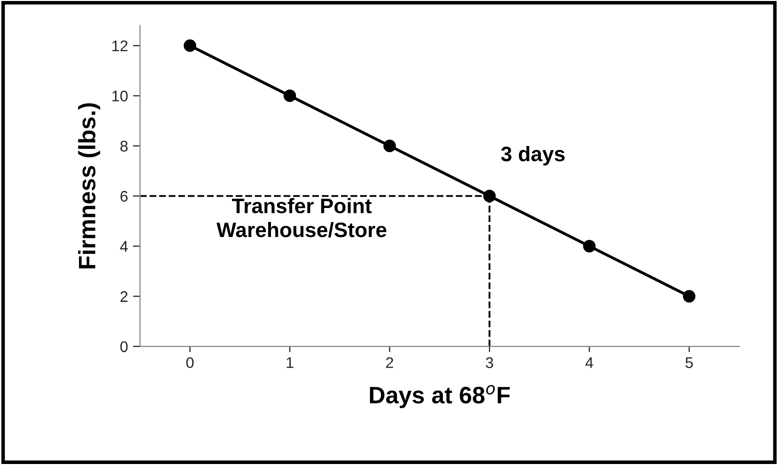  I want to click on x-tick-label: 1, so click(290, 362).